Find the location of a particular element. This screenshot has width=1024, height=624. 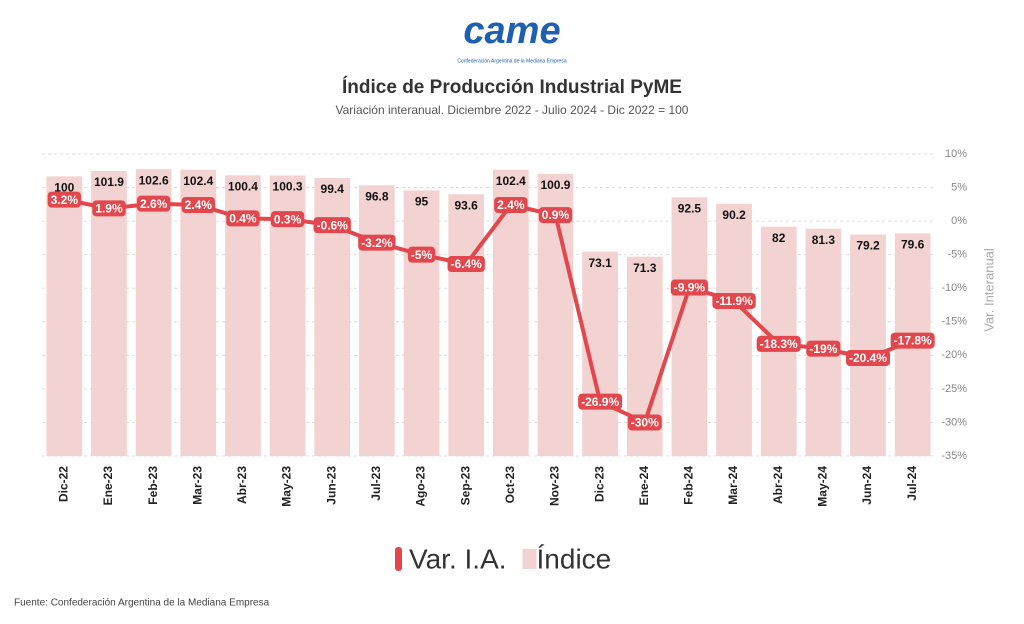

x-tick-label: Ene-23 is located at coordinates (108, 486).